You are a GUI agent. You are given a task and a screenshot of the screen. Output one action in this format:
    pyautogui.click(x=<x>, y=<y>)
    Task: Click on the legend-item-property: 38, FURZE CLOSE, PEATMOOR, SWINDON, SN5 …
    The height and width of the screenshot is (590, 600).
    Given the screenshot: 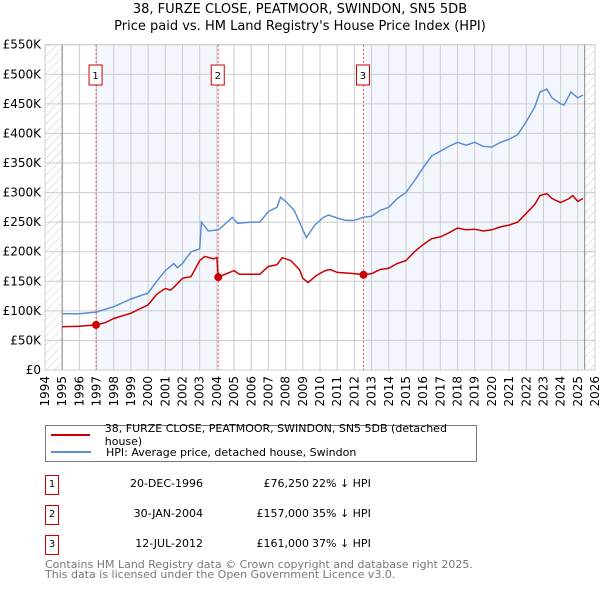 What is the action you would take?
    pyautogui.click(x=263, y=435)
    